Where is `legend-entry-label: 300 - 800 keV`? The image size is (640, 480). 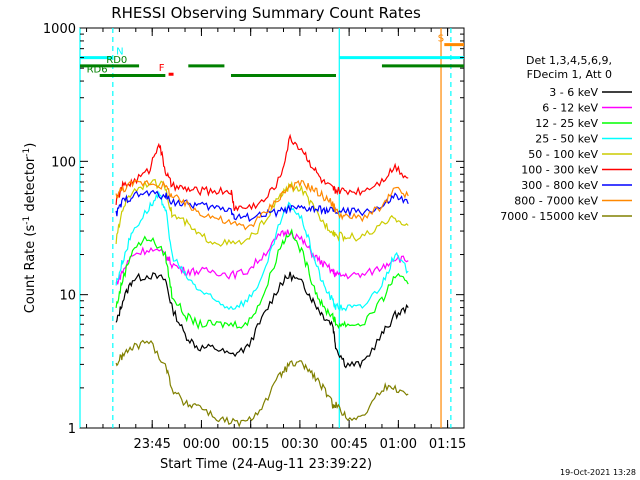
legend-entry-label: 300 - 800 keV is located at coordinates (559, 185).